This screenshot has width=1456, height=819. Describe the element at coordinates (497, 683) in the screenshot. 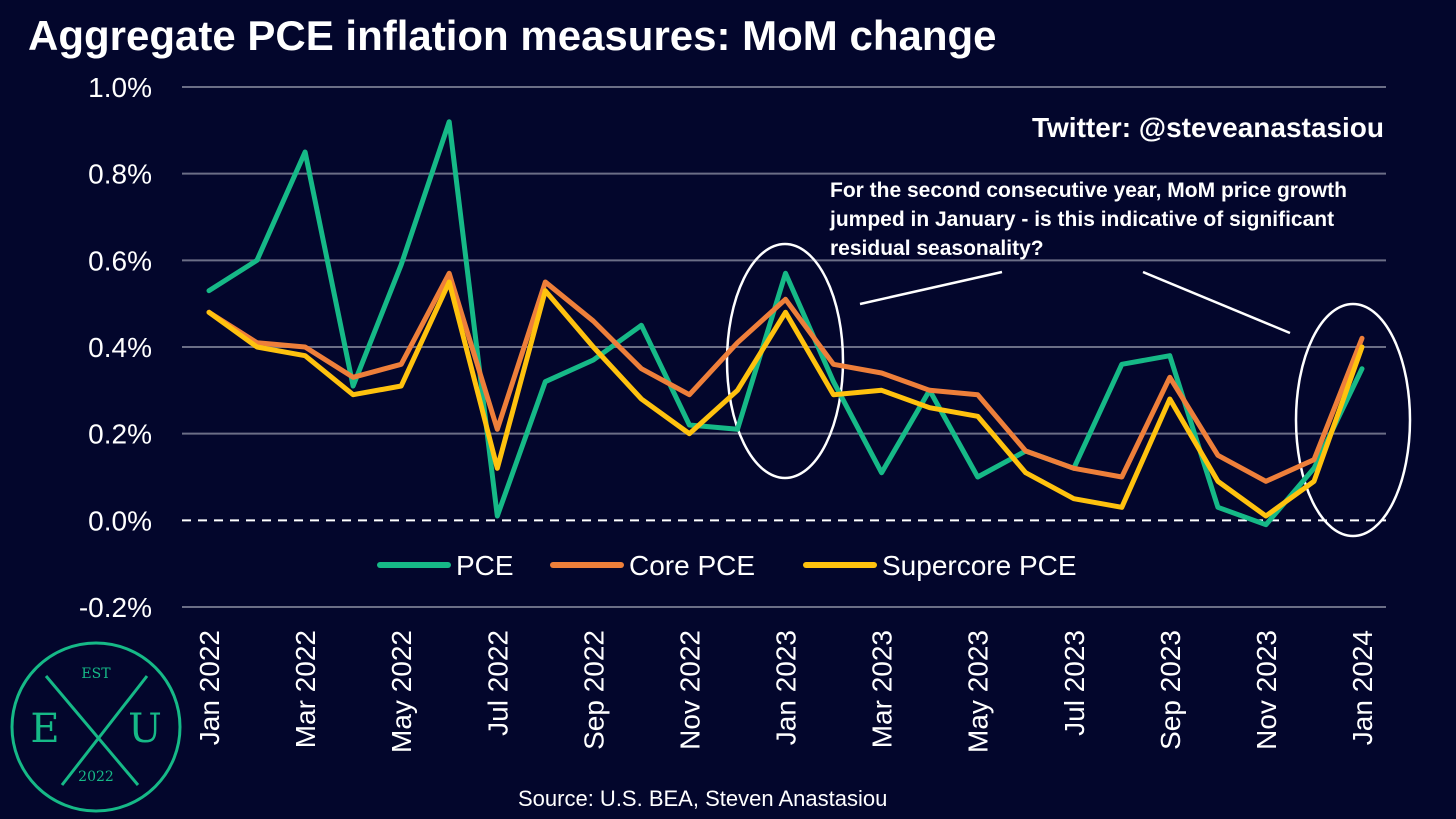

I see `x-tick-label: Jul 2022` at that location.